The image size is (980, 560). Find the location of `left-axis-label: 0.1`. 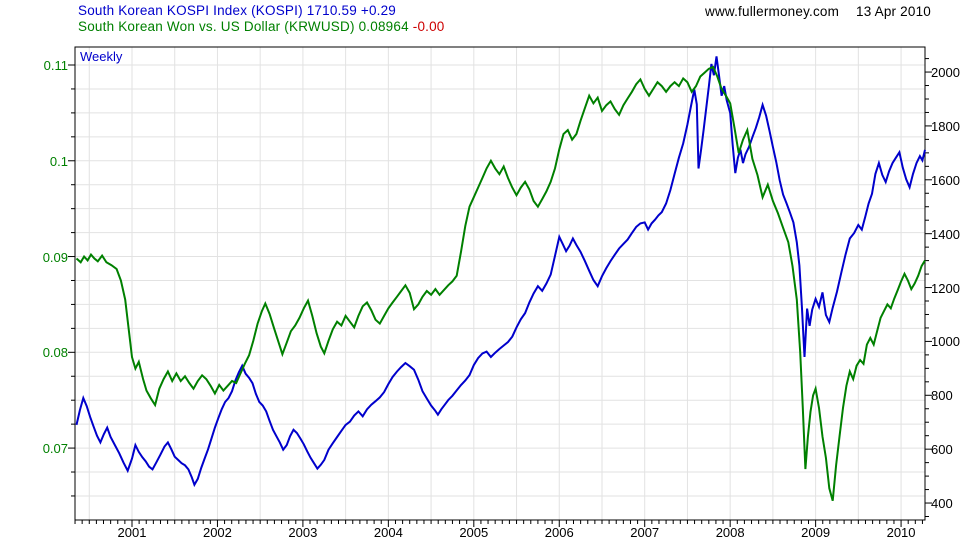

left-axis-label: 0.1 is located at coordinates (58, 161).